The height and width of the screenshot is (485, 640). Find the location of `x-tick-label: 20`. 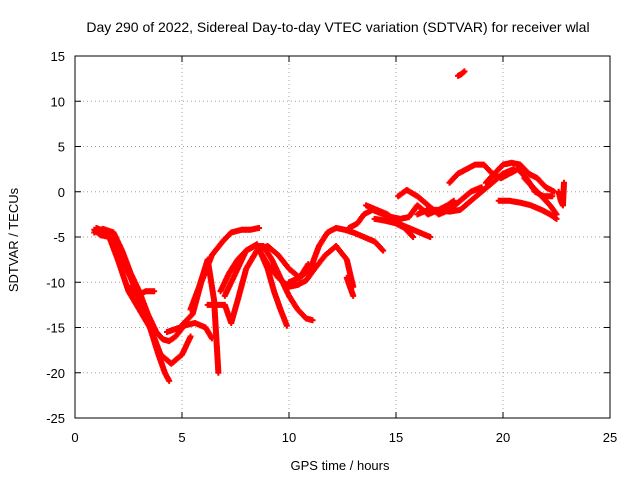

x-tick-label: 20 is located at coordinates (503, 437).